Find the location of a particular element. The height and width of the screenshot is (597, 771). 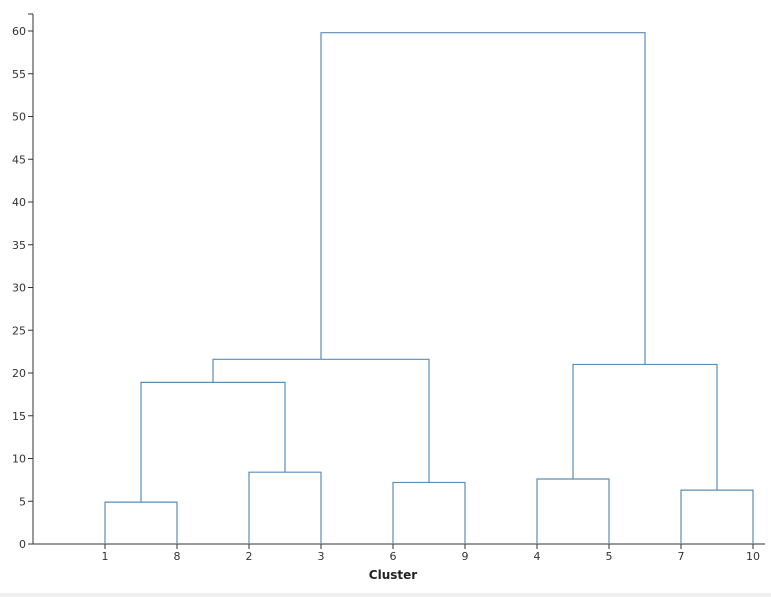

y-tick-label: 50 is located at coordinates (19, 117).